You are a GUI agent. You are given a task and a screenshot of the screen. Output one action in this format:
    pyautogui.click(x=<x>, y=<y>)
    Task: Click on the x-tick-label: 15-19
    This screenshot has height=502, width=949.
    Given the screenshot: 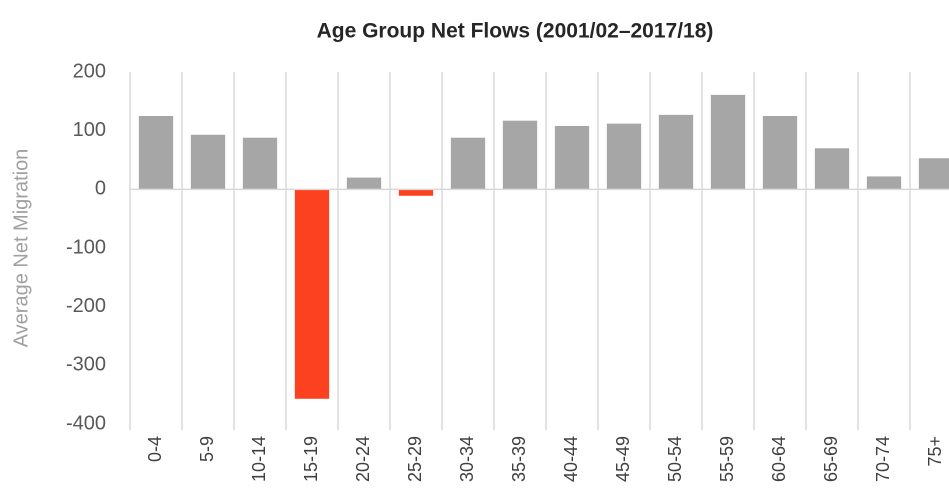 What is the action you would take?
    pyautogui.click(x=311, y=459)
    